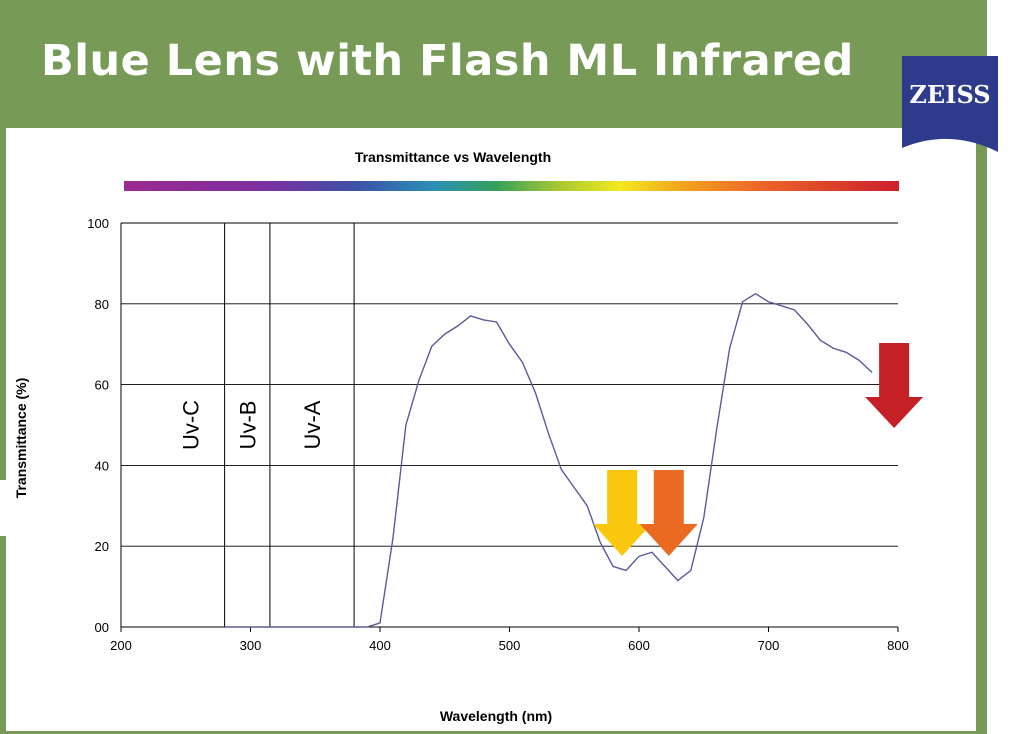 The image size is (1024, 734). What do you see at coordinates (102, 304) in the screenshot?
I see `y-tick-label-80: 80` at bounding box center [102, 304].